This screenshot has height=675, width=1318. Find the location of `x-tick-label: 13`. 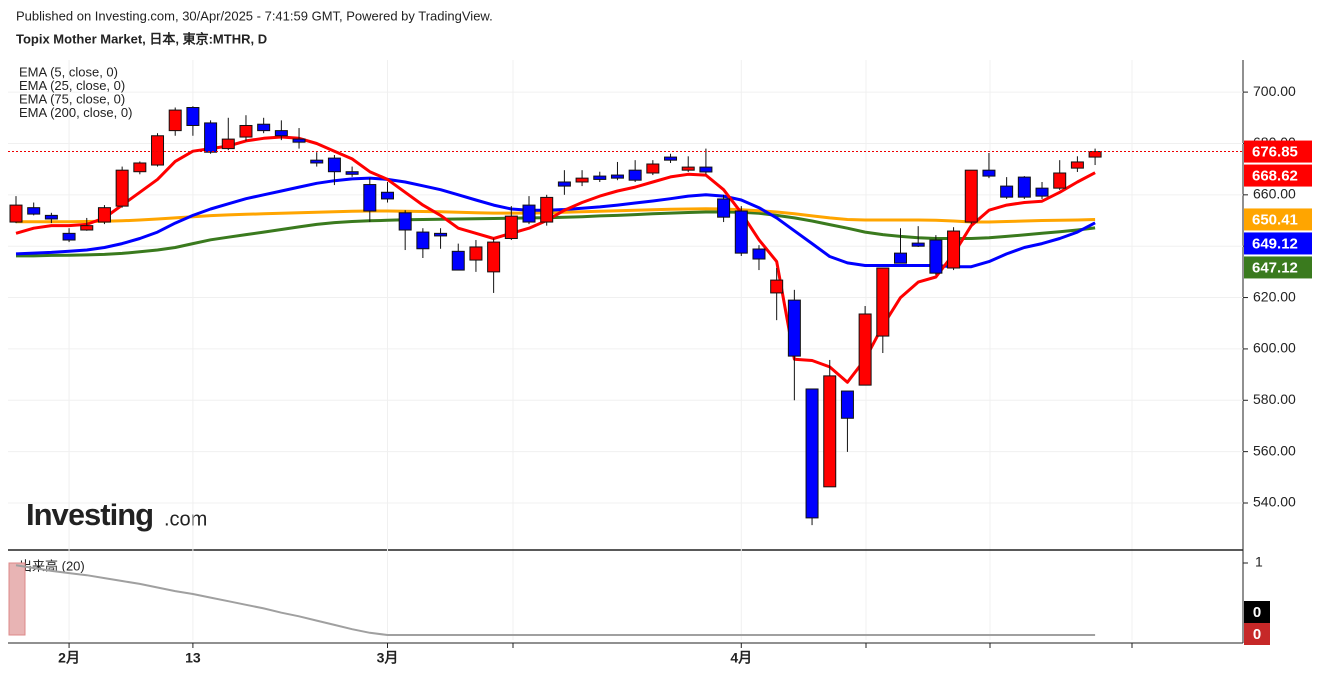

x-tick-label: 13 is located at coordinates (193, 658).